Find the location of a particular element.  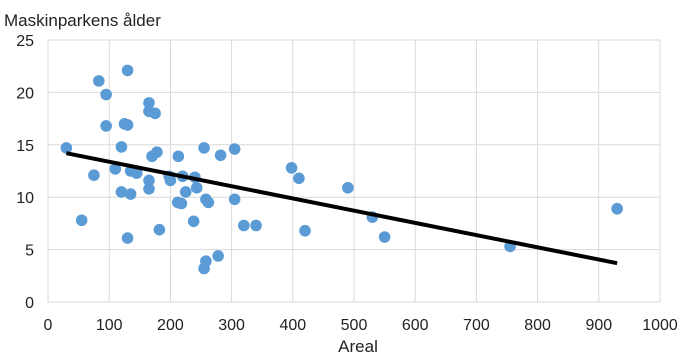

x-tick-label: 1000 is located at coordinates (660, 325).